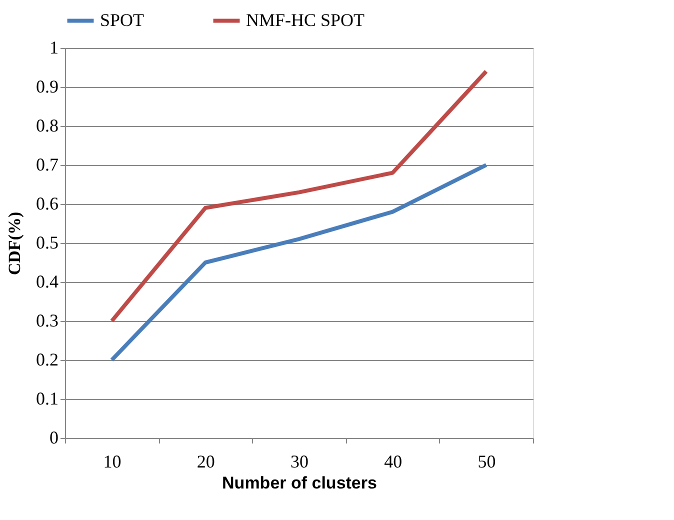 This screenshot has width=674, height=520. Describe the element at coordinates (47, 86) in the screenshot. I see `y-tick-label: 0.9` at that location.